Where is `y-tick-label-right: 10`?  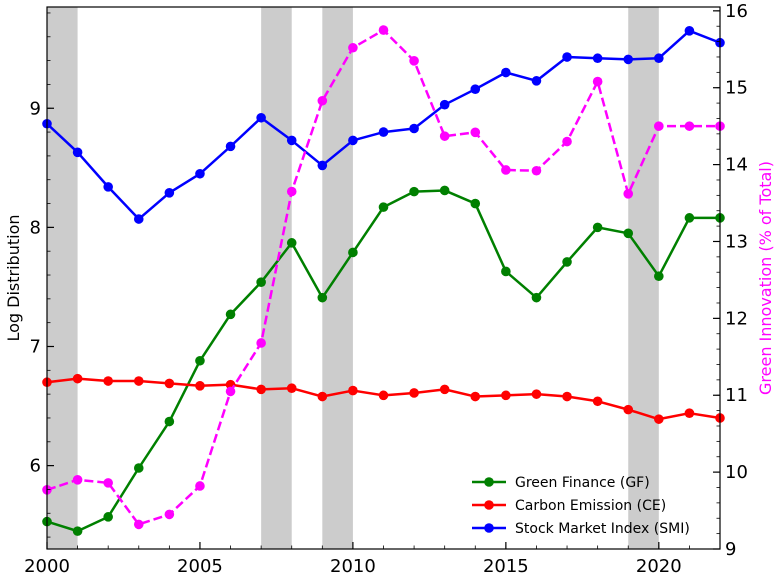
y-tick-label-right: 10 is located at coordinates (736, 472).